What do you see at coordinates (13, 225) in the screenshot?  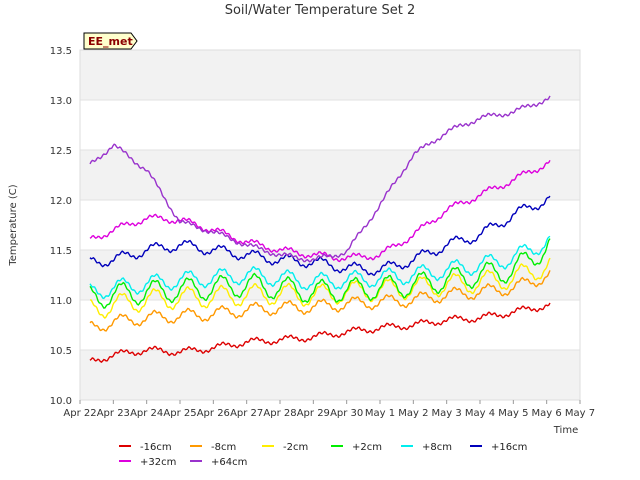 I see `y-axis-title: Temperature (C)` at bounding box center [13, 225].